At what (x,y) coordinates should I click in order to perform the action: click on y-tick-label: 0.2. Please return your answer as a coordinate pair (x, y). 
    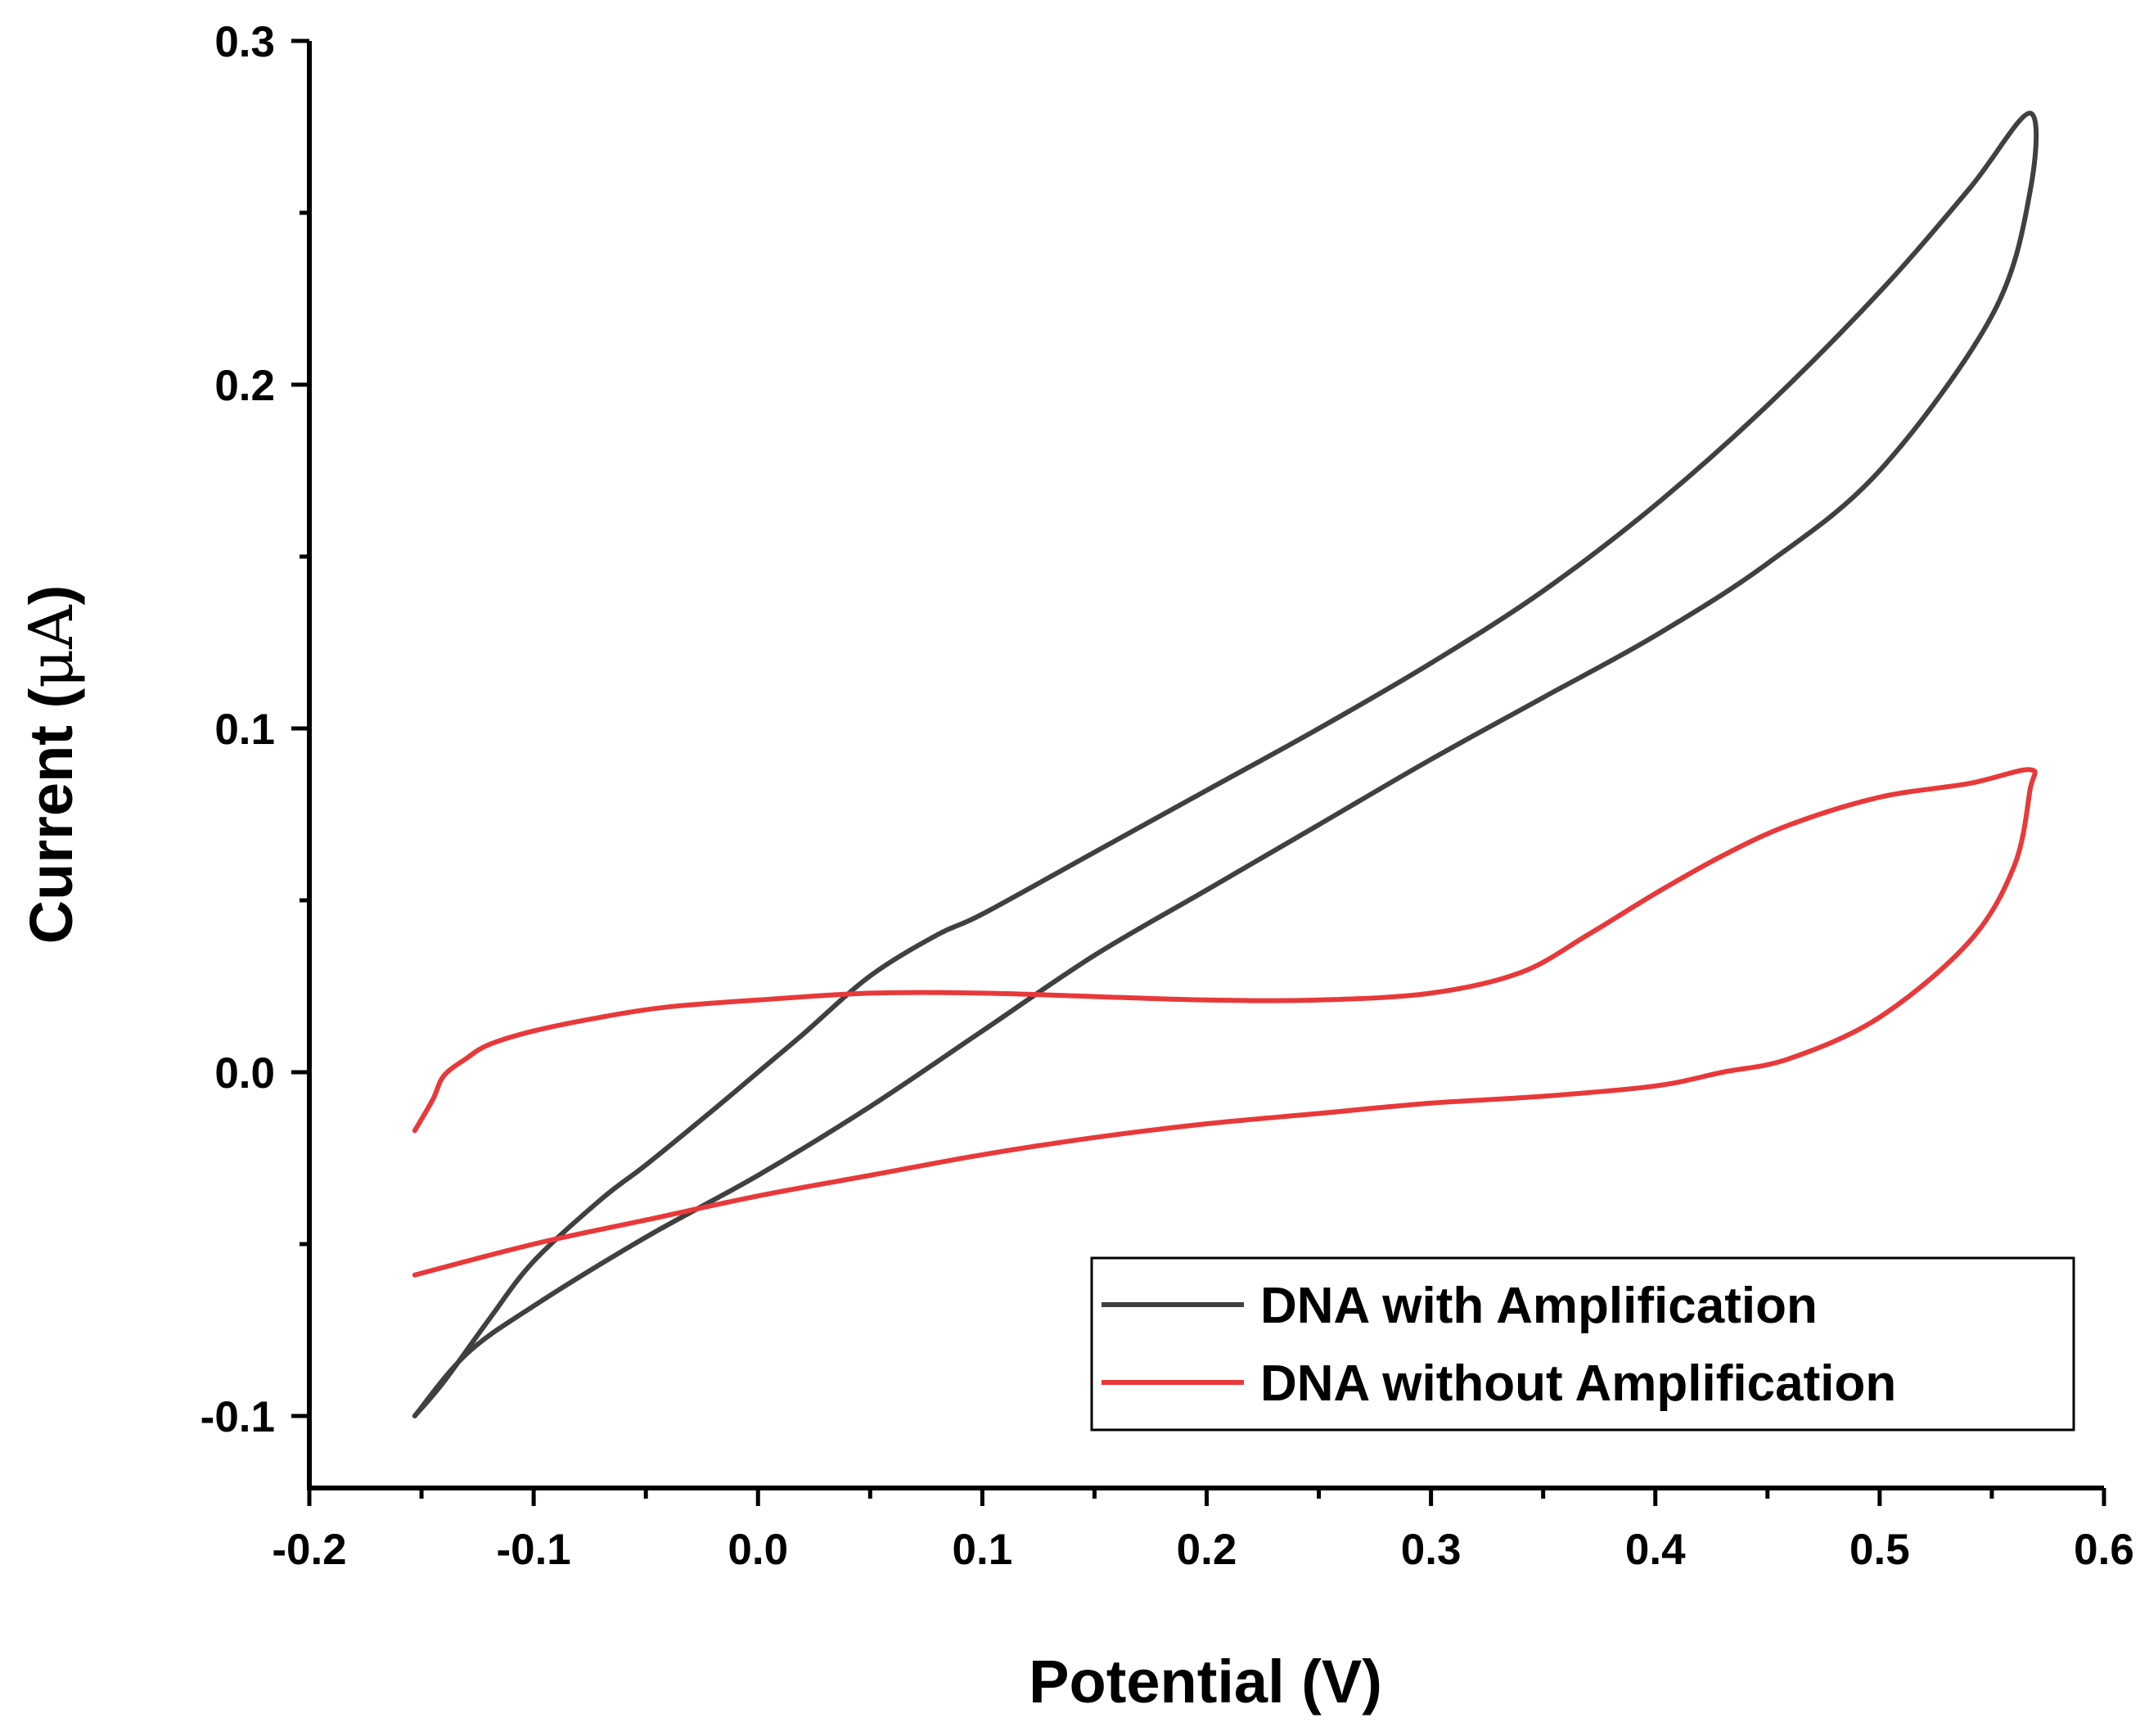
    Looking at the image, I should click on (244, 386).